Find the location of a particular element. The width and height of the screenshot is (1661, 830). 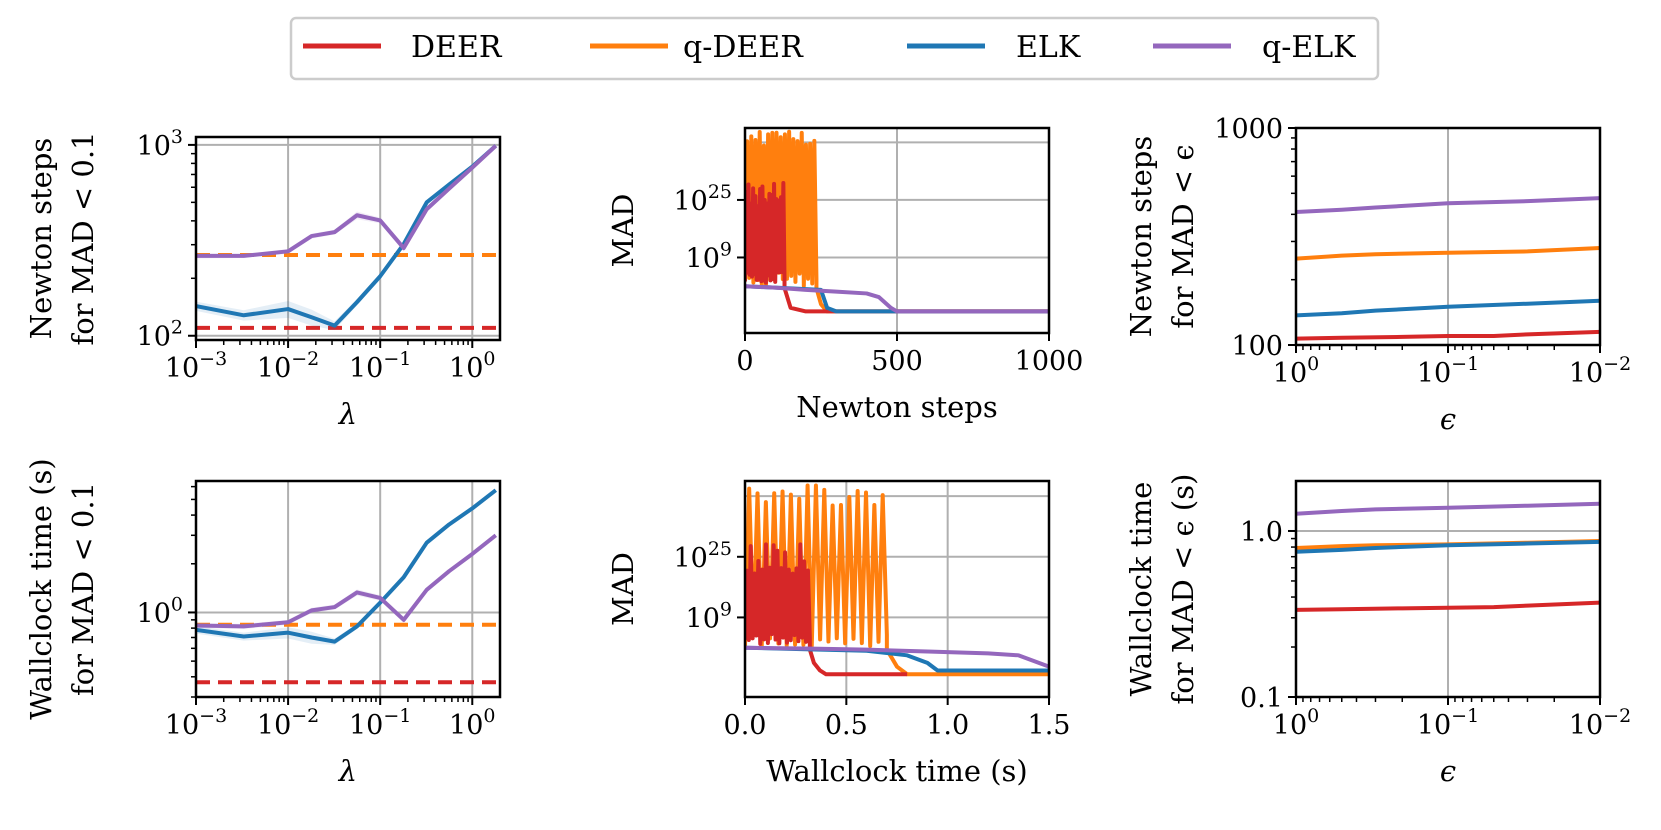

ticks: 10⁰ 10⁻¹ 10⁻² 0.1 1.0 is located at coordinates (1435, 629).